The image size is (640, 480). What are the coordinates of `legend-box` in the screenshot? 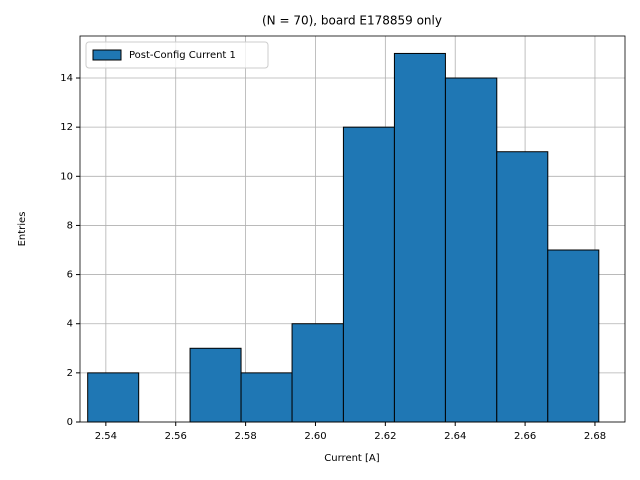 It's located at (177, 55).